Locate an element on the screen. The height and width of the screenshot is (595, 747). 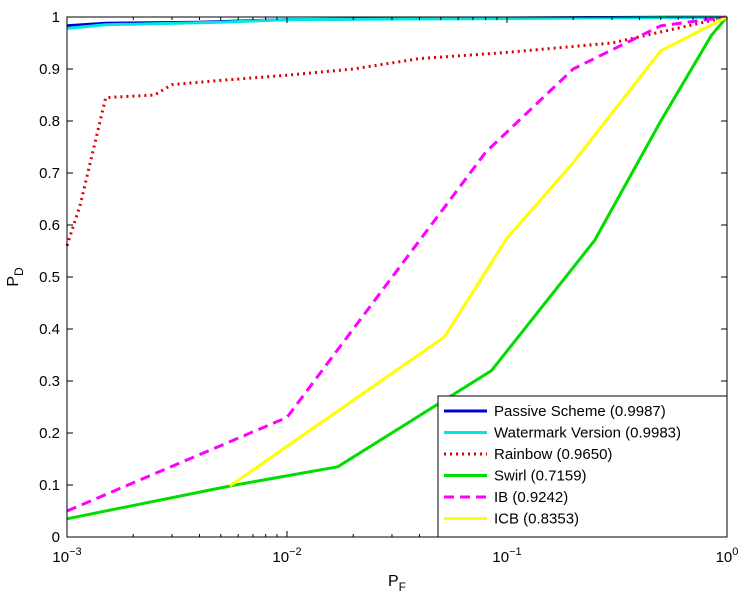
y-tick-label: 0.6 is located at coordinates (49, 225).